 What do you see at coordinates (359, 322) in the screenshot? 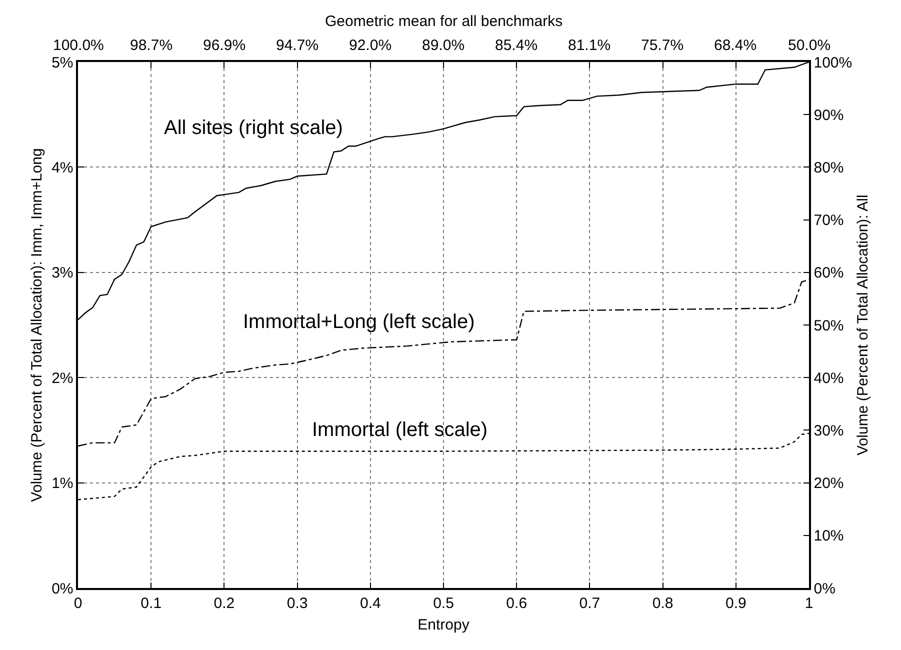
I see `annotation: Immortal+Long (left scale)` at bounding box center [359, 322].